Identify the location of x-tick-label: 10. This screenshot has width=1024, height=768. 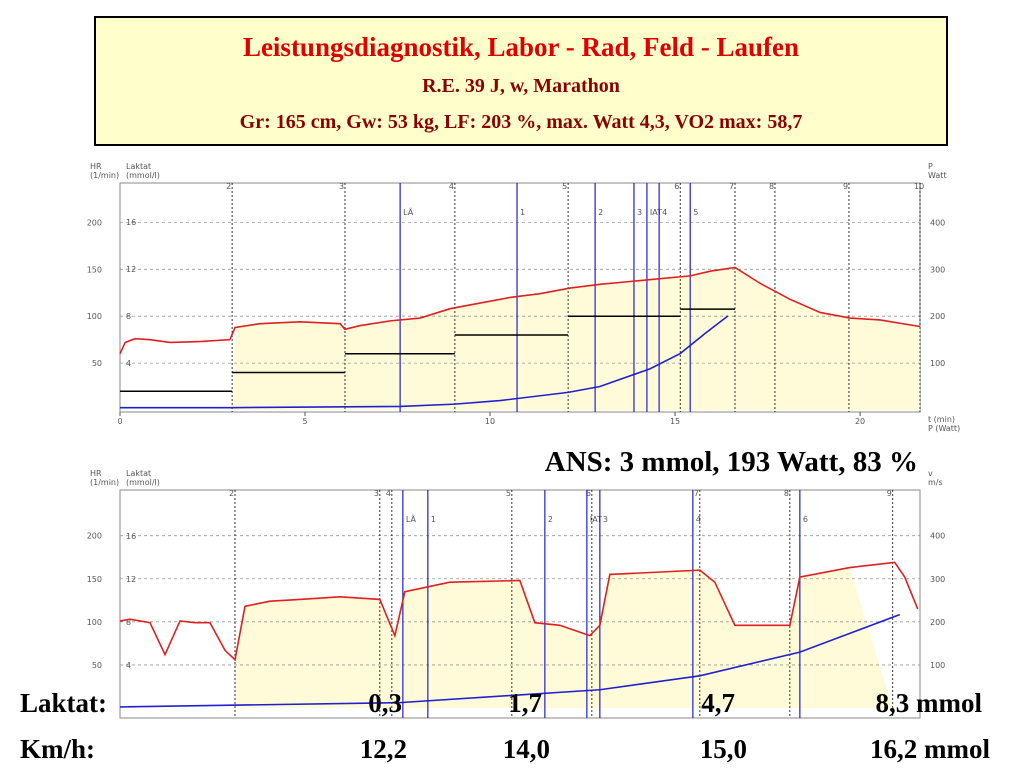
(490, 421).